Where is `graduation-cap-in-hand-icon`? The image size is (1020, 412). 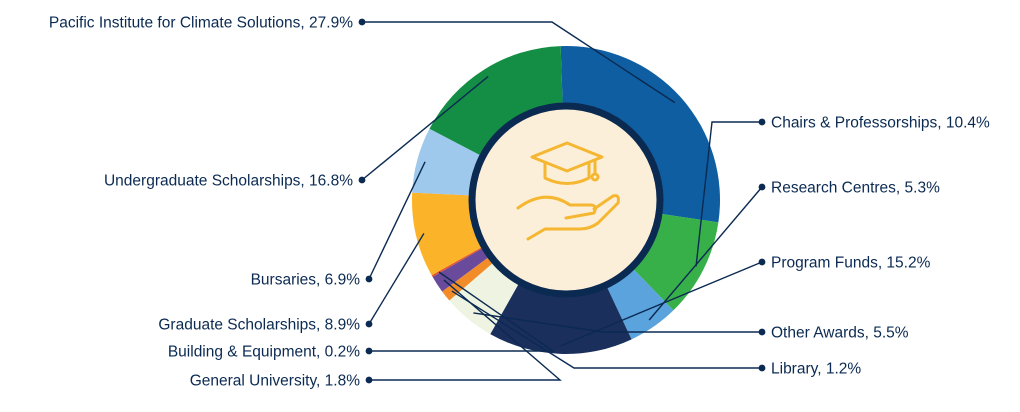
graduation-cap-in-hand-icon is located at coordinates (568, 191).